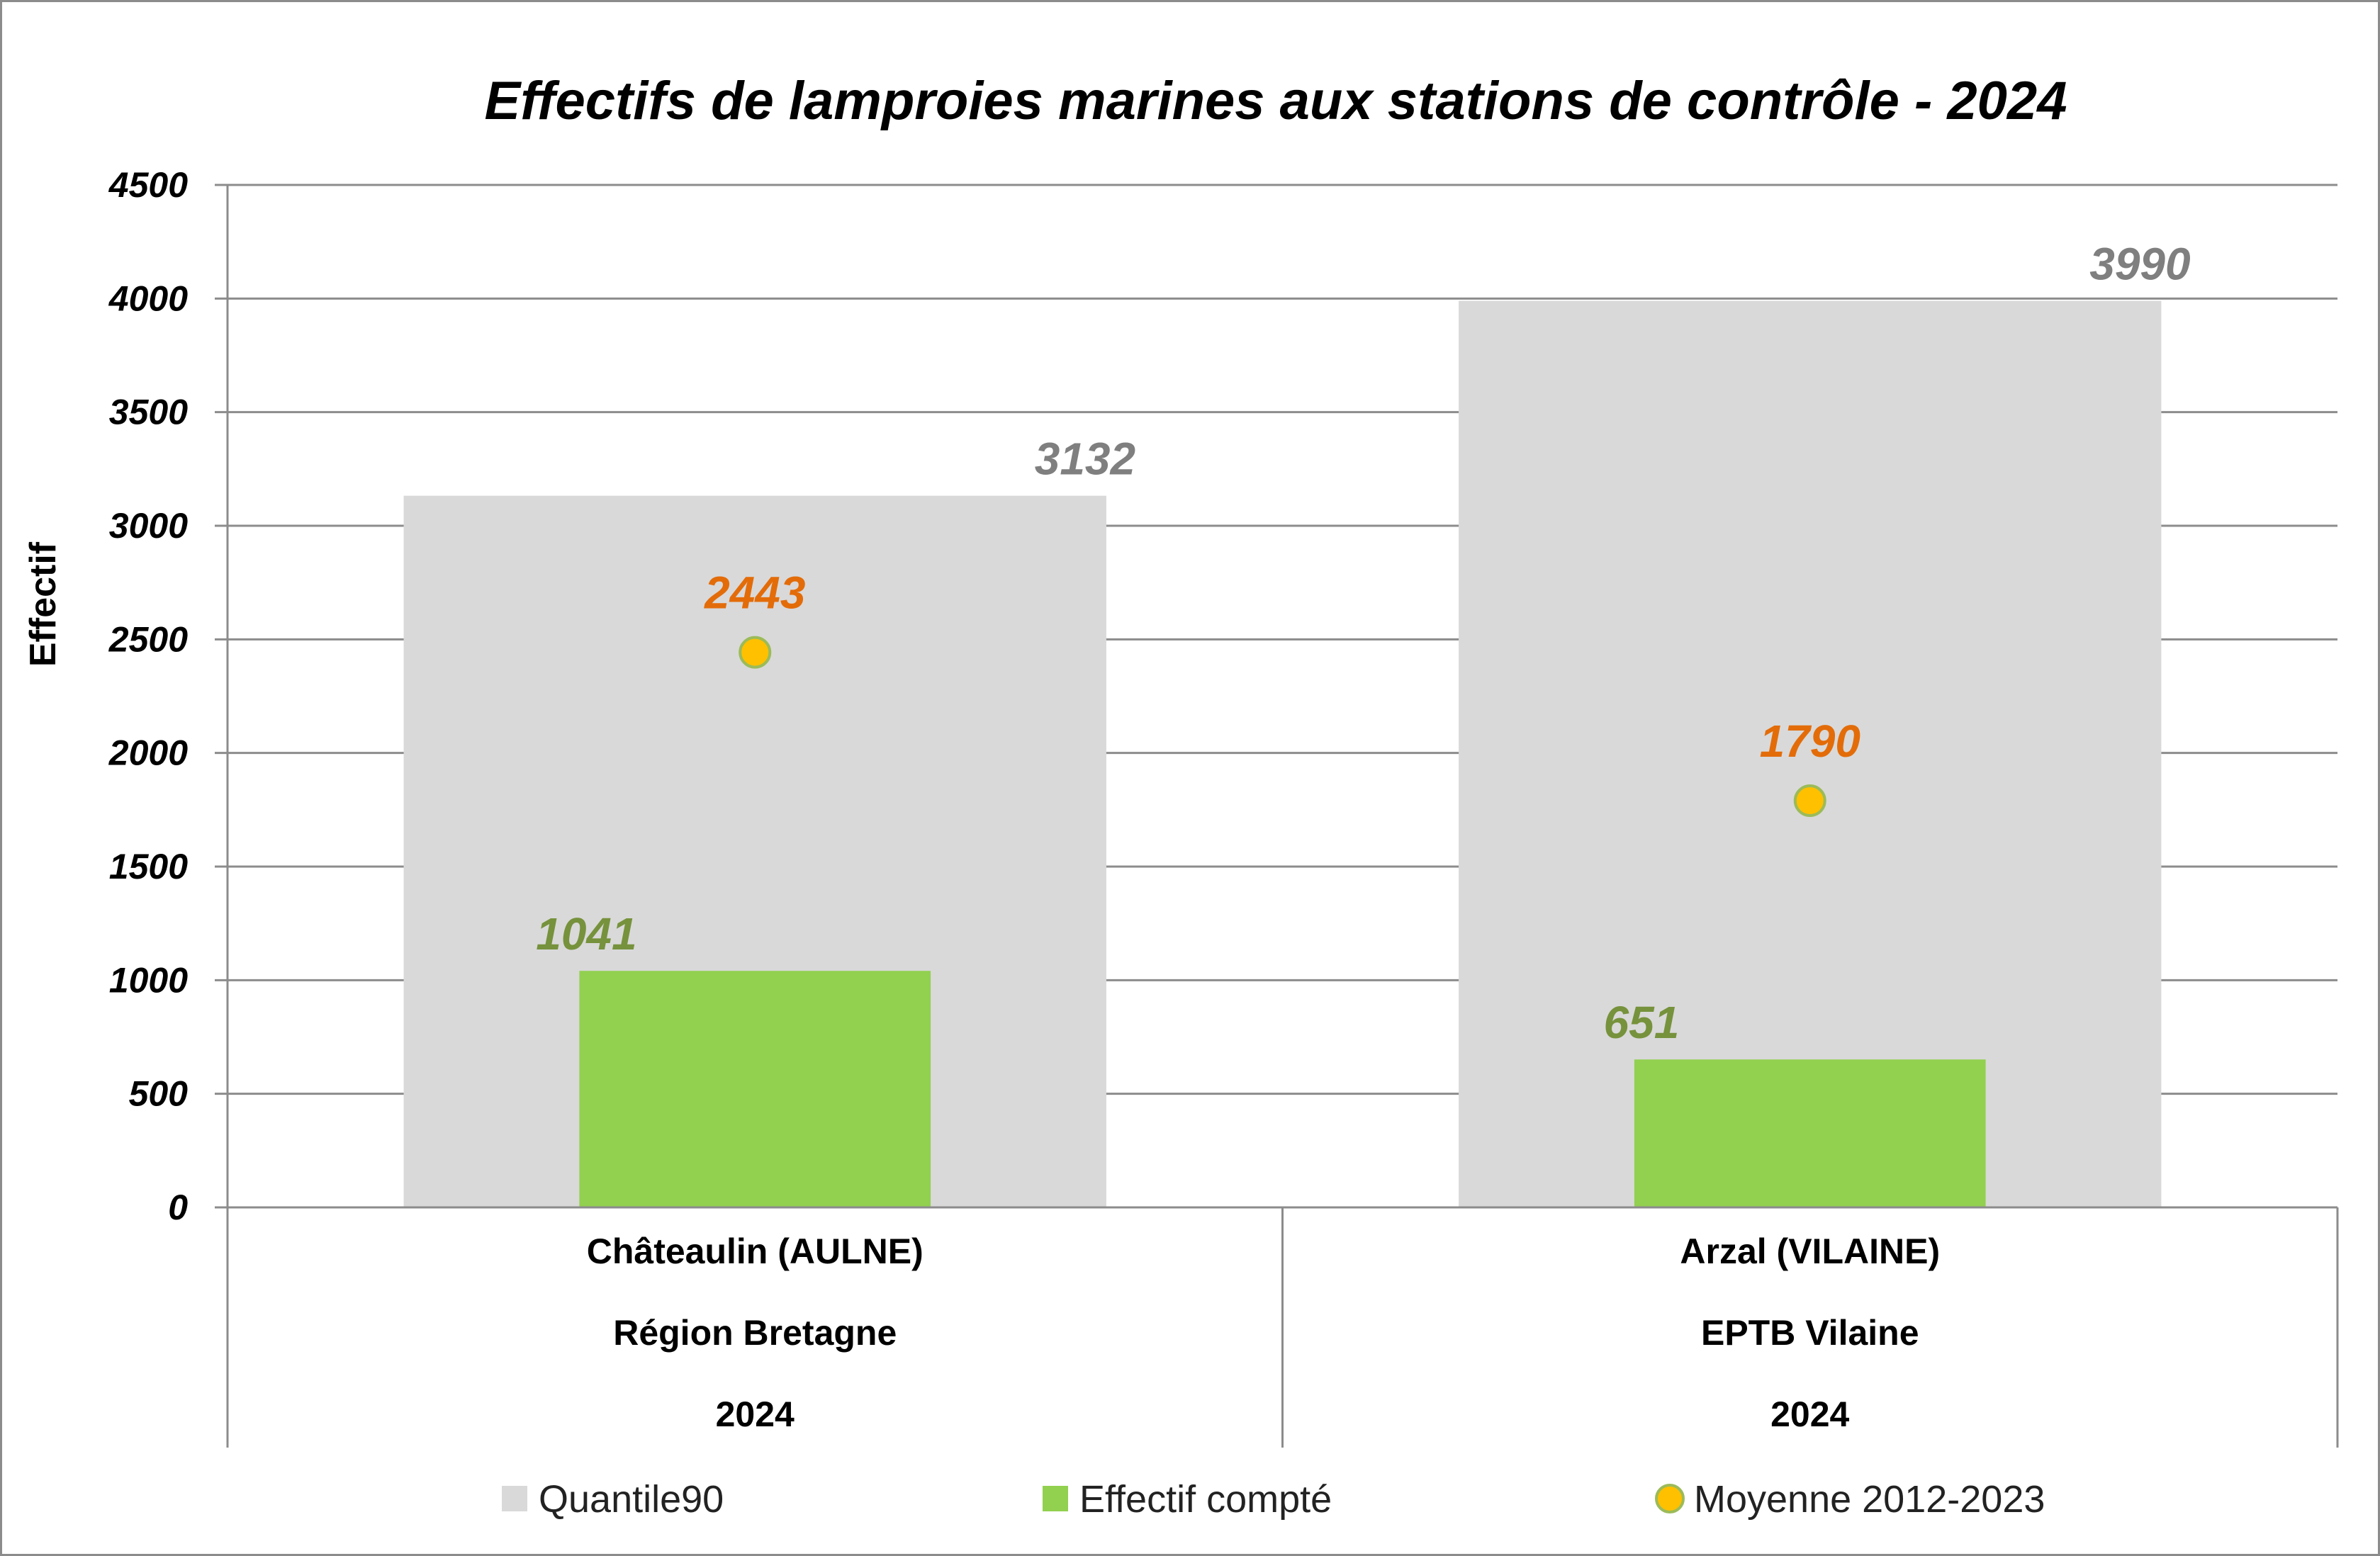 The width and height of the screenshot is (2380, 1556). I want to click on y-tick-label: 1000, so click(149, 980).